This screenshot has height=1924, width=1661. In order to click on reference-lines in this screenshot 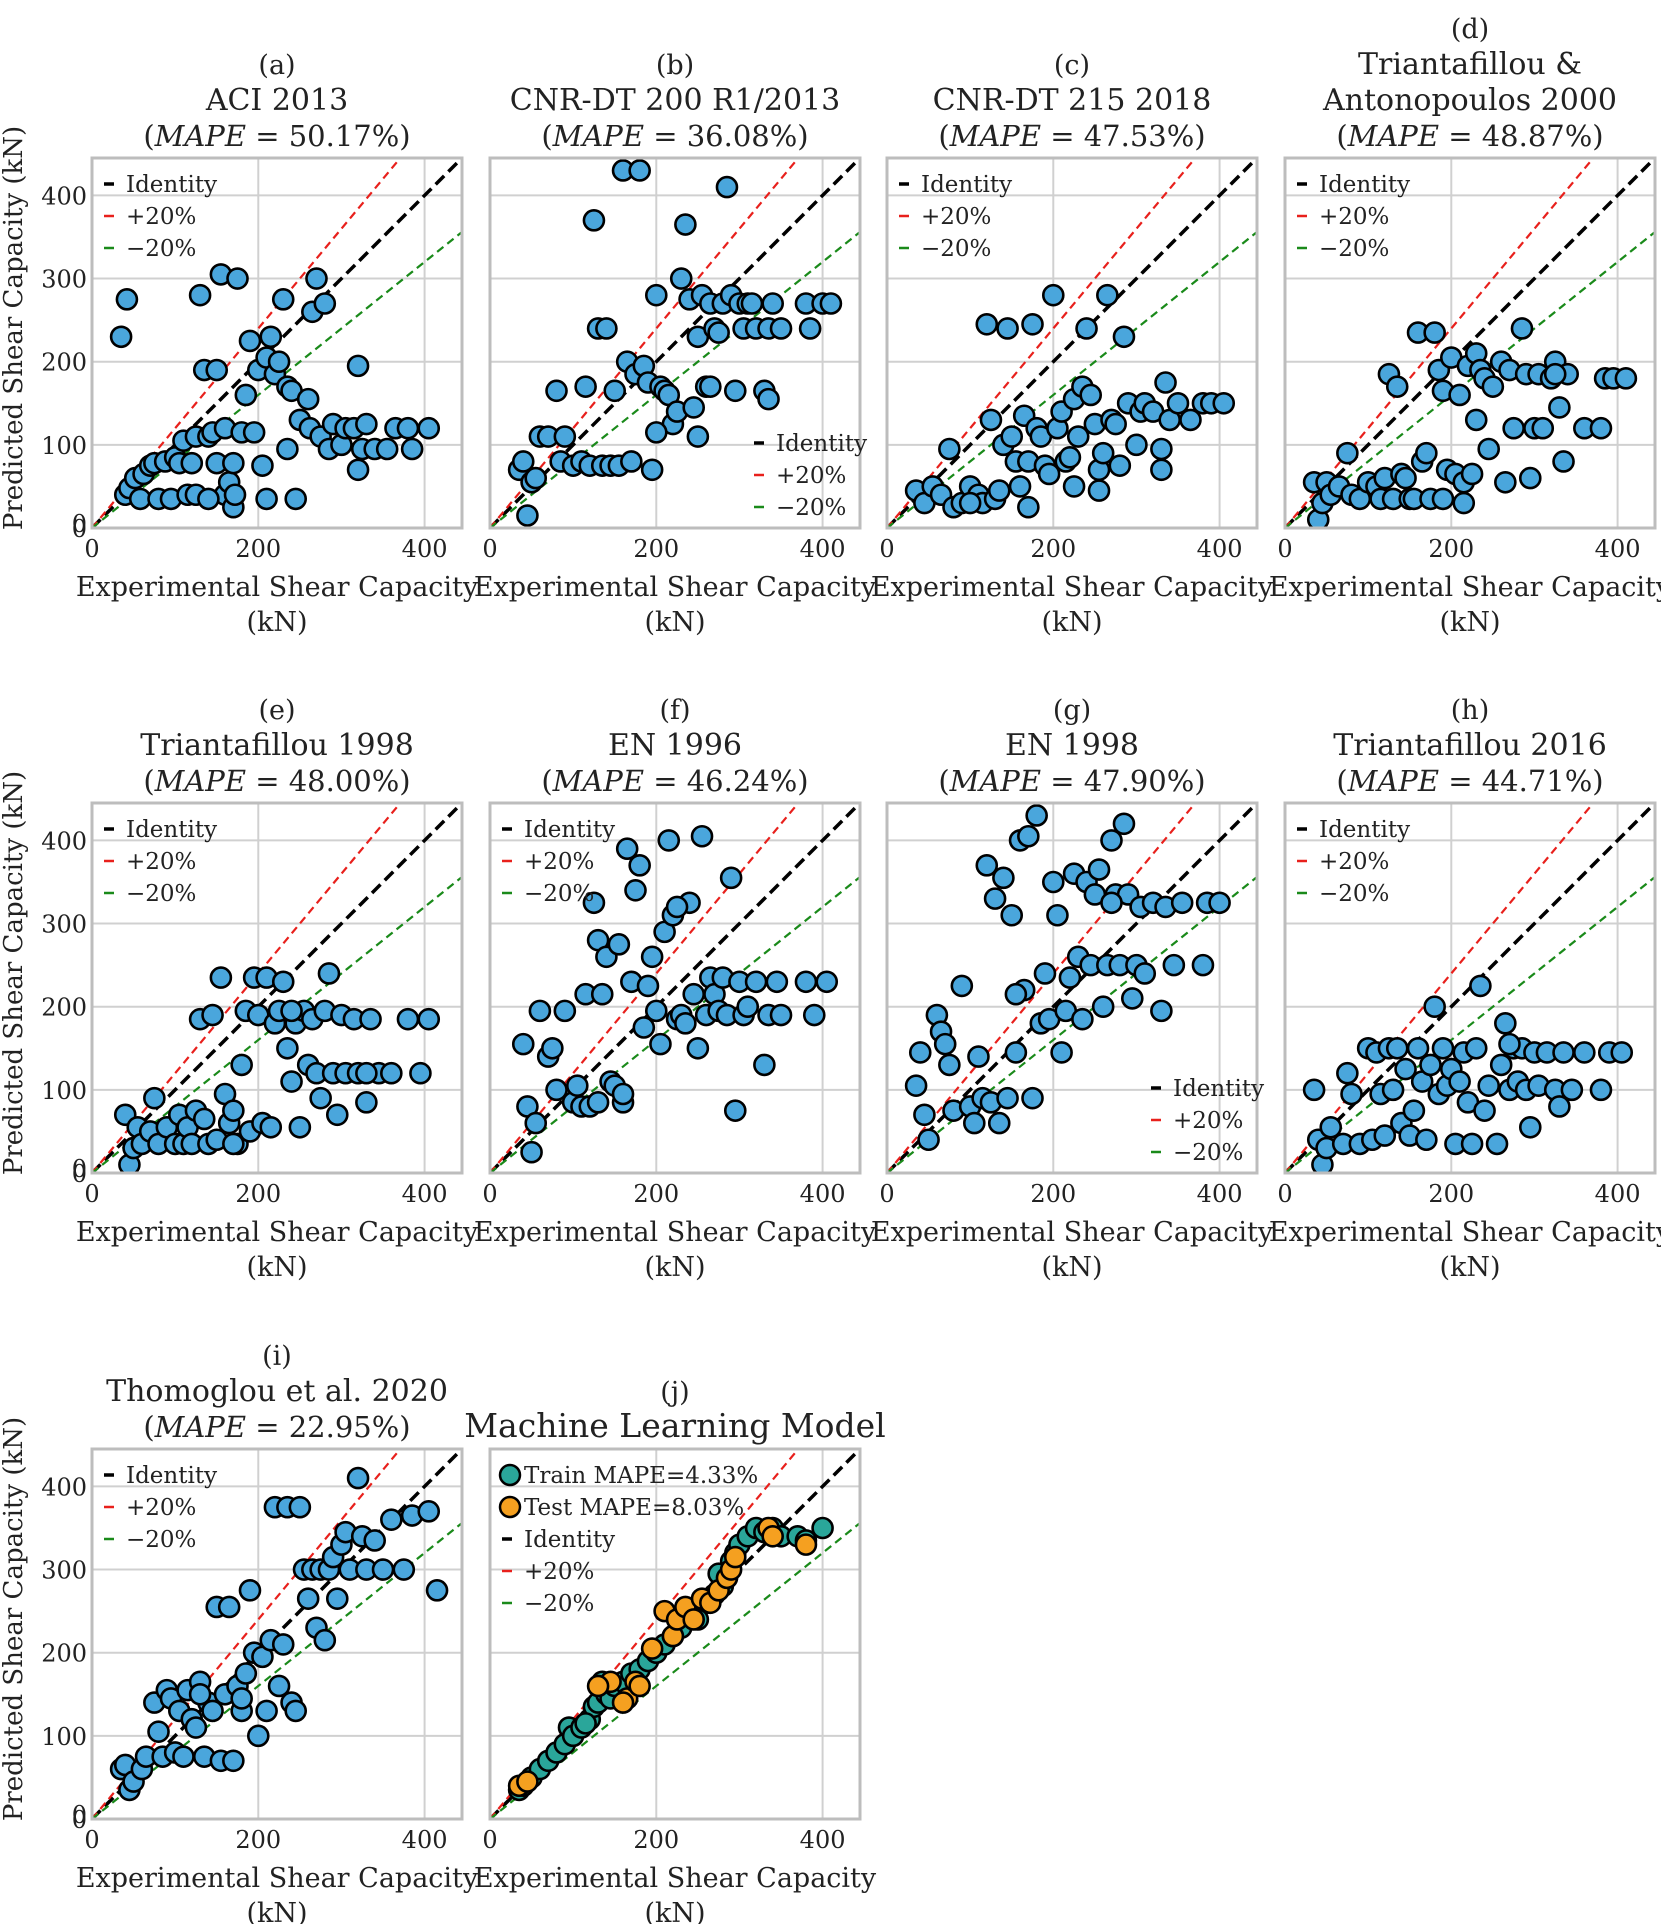, I will do `click(675, 343)`.